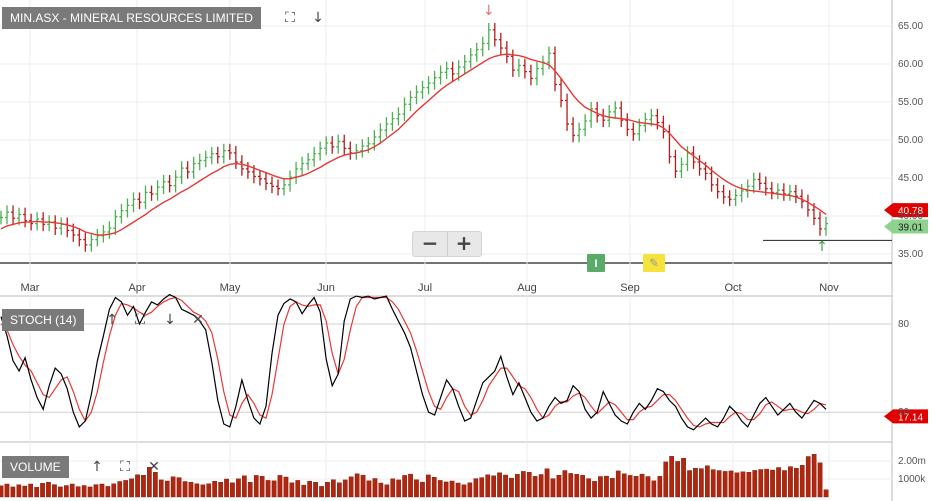  Describe the element at coordinates (654, 263) in the screenshot. I see `edit-marker-label: ✎` at that location.